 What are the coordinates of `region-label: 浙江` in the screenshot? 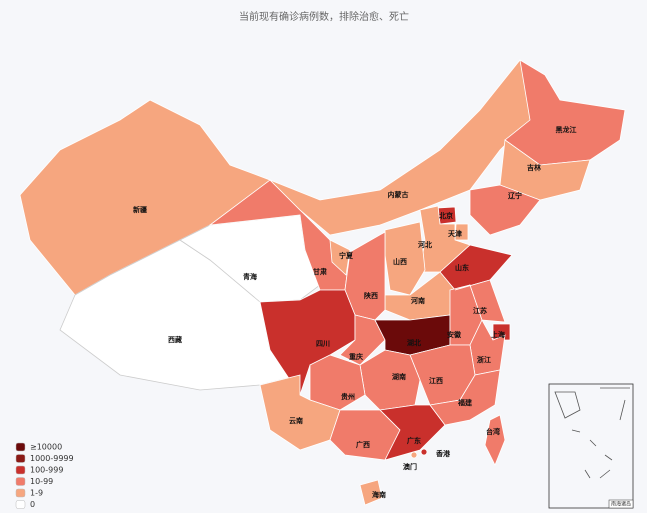 It's located at (484, 359).